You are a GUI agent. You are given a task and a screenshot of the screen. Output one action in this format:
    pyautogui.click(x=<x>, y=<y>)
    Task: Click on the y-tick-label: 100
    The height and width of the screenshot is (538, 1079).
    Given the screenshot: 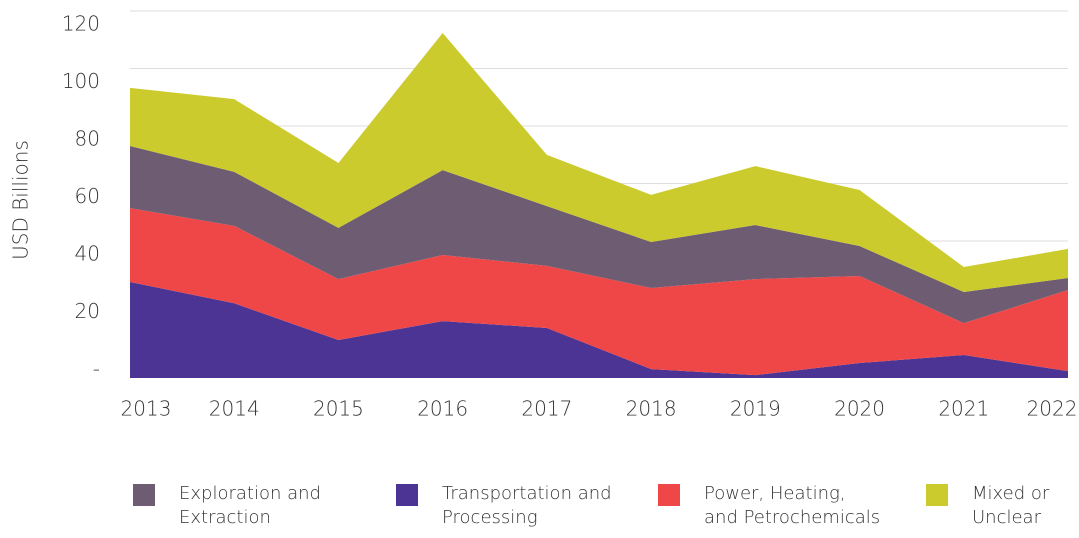 What is the action you would take?
    pyautogui.click(x=81, y=81)
    